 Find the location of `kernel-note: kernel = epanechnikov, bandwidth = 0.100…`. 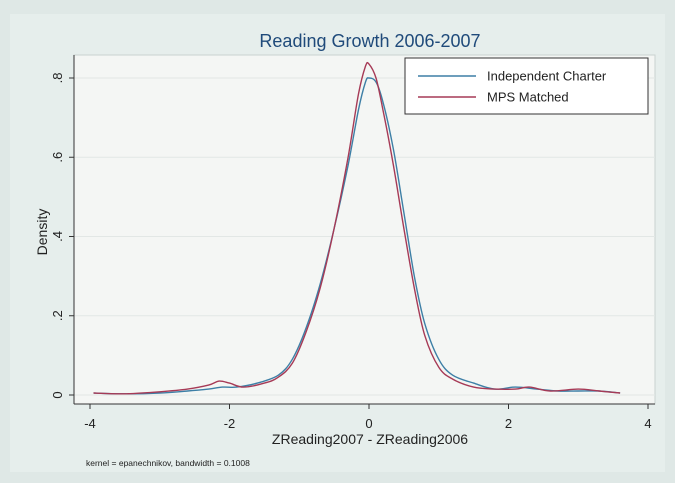

kernel-note: kernel = epanechnikov, bandwidth = 0.100… is located at coordinates (168, 463).